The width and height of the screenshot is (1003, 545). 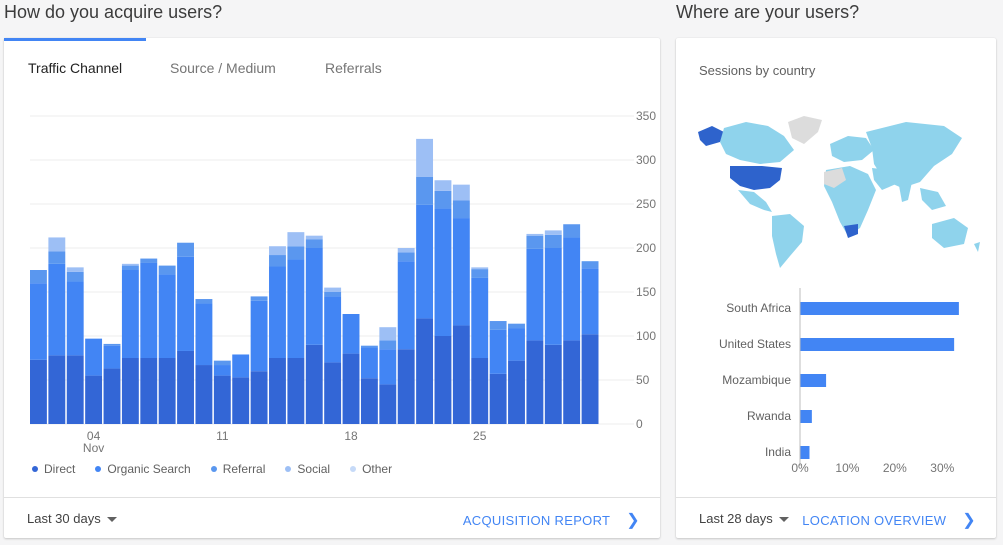 What do you see at coordinates (237, 469) in the screenshot?
I see `legend-item-referral: Referral` at bounding box center [237, 469].